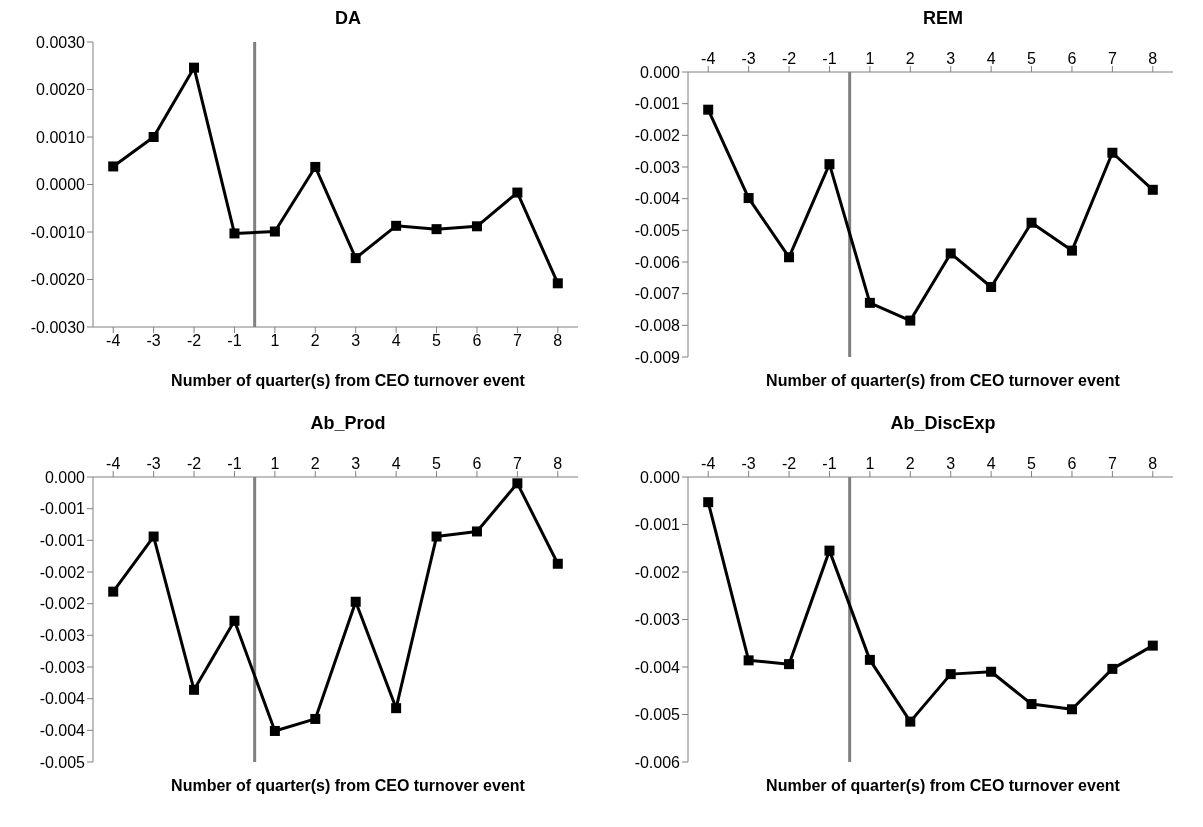 The width and height of the screenshot is (1203, 827). Describe the element at coordinates (58, 280) in the screenshot. I see `y-tick-label: -0.0020` at that location.